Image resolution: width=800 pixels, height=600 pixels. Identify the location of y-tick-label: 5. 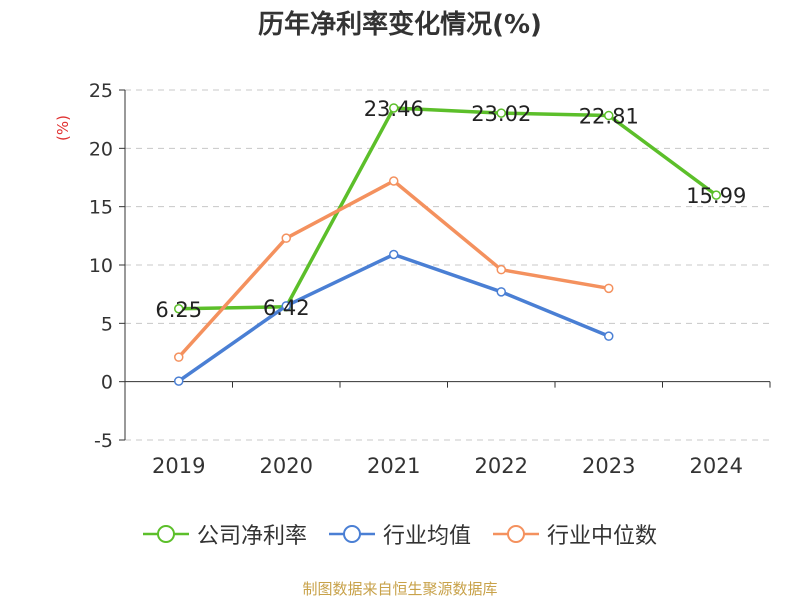
(107, 324).